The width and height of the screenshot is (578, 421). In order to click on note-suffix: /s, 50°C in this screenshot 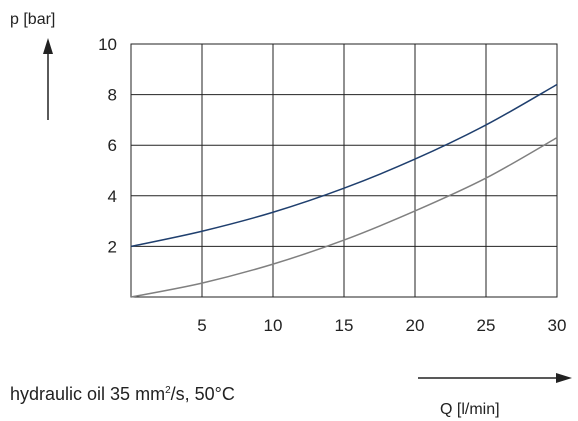, I will do `click(202, 394)`.